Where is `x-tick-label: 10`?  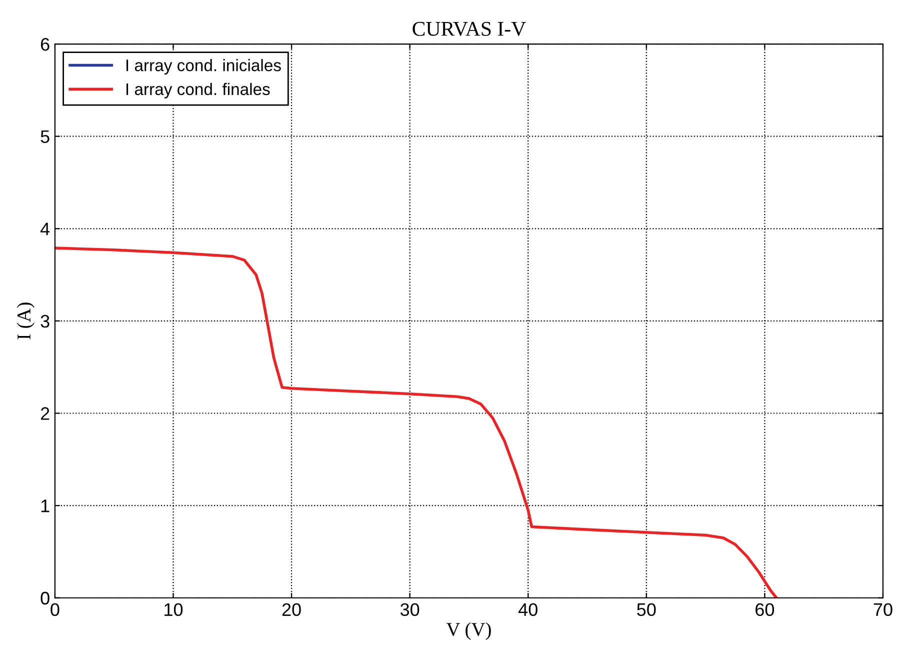 x-tick-label: 10 is located at coordinates (173, 609).